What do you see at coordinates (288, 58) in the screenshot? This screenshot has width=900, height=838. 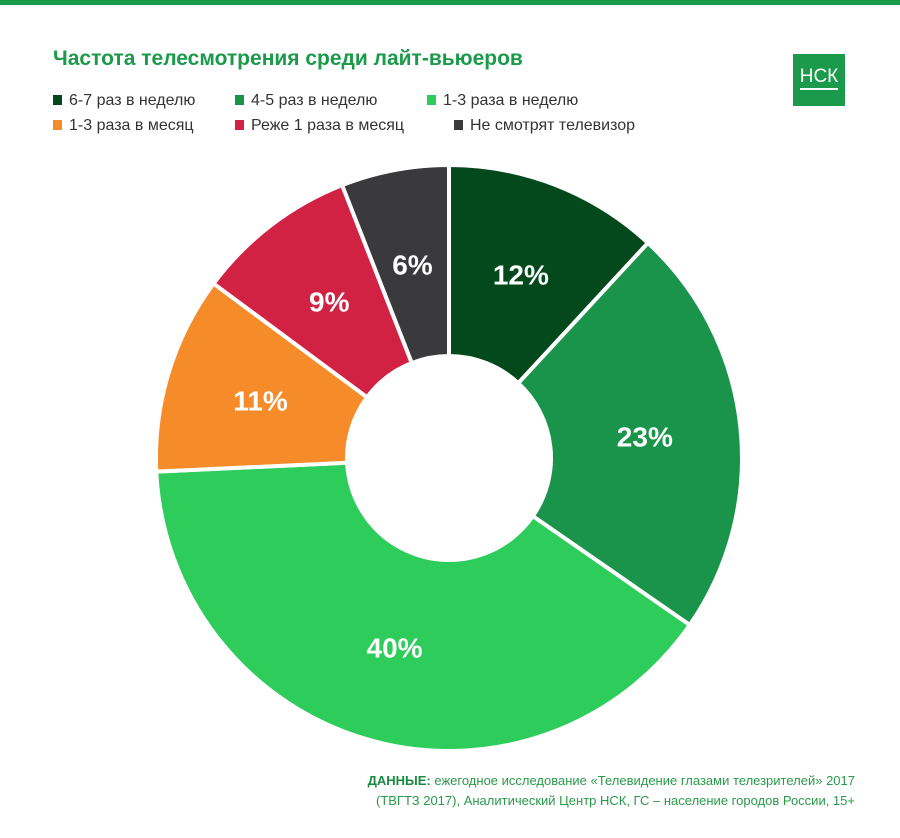 I see `chart-title: Частота телесмотрения среди лайт-вьюеров` at bounding box center [288, 58].